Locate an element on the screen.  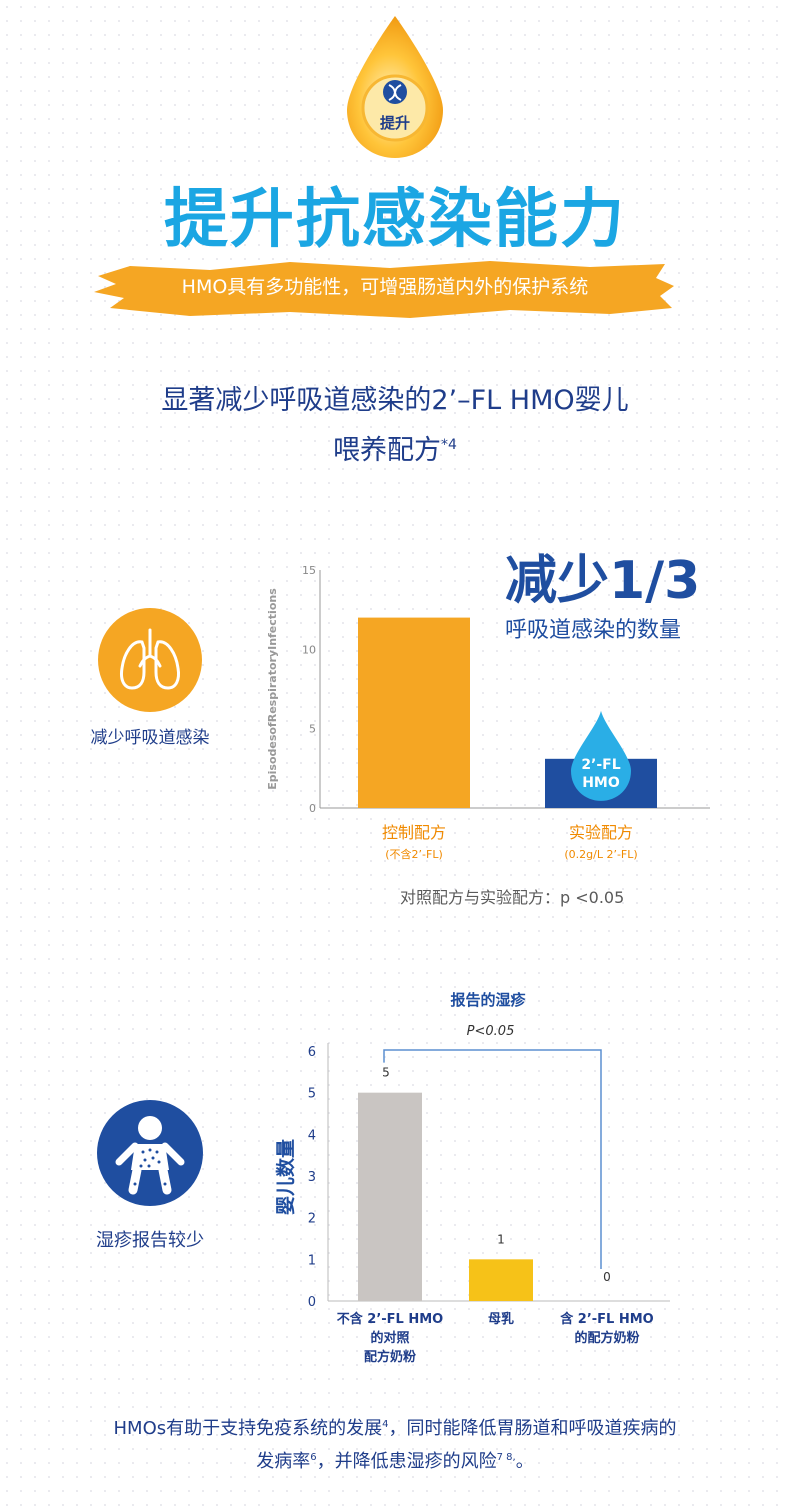
dna-icon is located at coordinates (395, 92).